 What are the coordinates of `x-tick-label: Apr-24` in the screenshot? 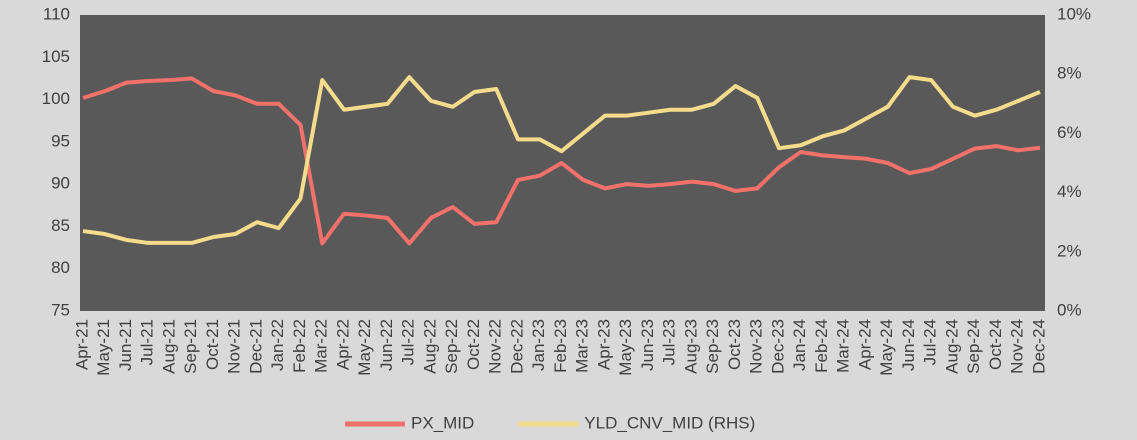 It's located at (864, 344).